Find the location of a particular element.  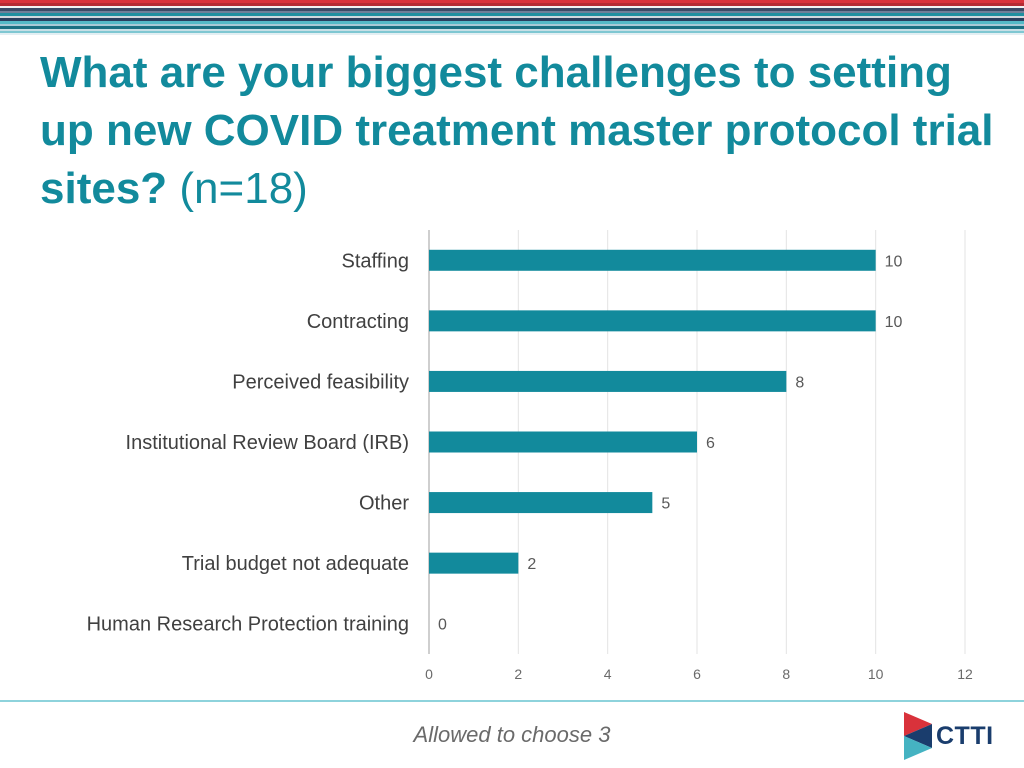

category-label: Human Research Protection training is located at coordinates (248, 625).